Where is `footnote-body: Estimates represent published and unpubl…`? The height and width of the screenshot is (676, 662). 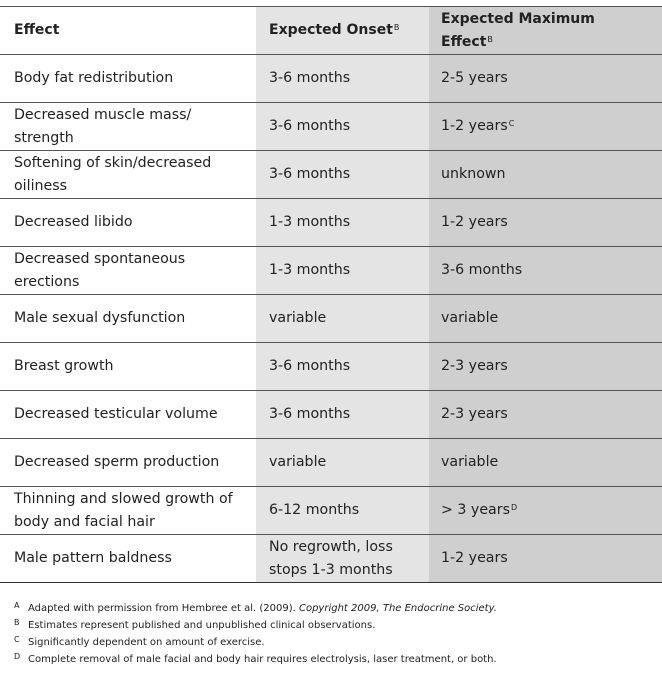 footnote-body: Estimates represent published and unpubl… is located at coordinates (202, 625).